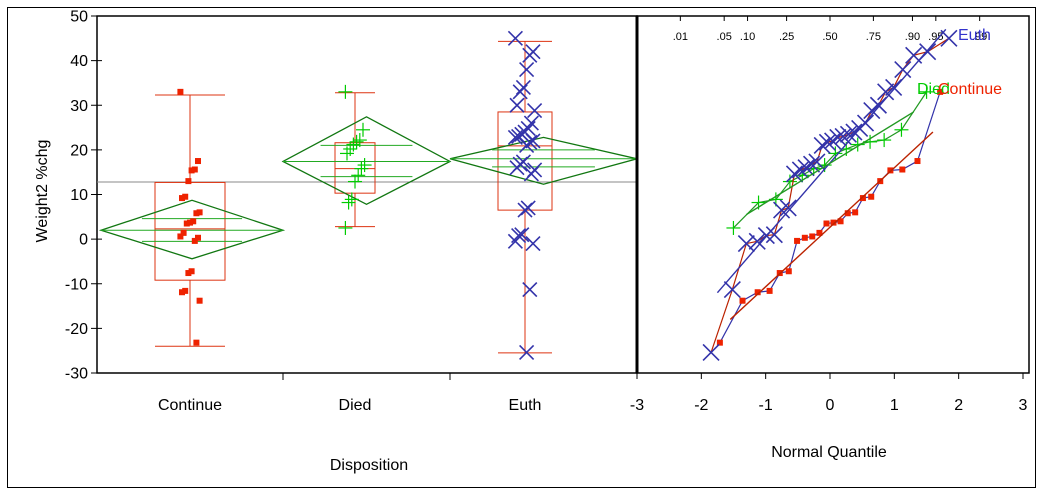  I want to click on x-tick-label: -2, so click(701, 405).